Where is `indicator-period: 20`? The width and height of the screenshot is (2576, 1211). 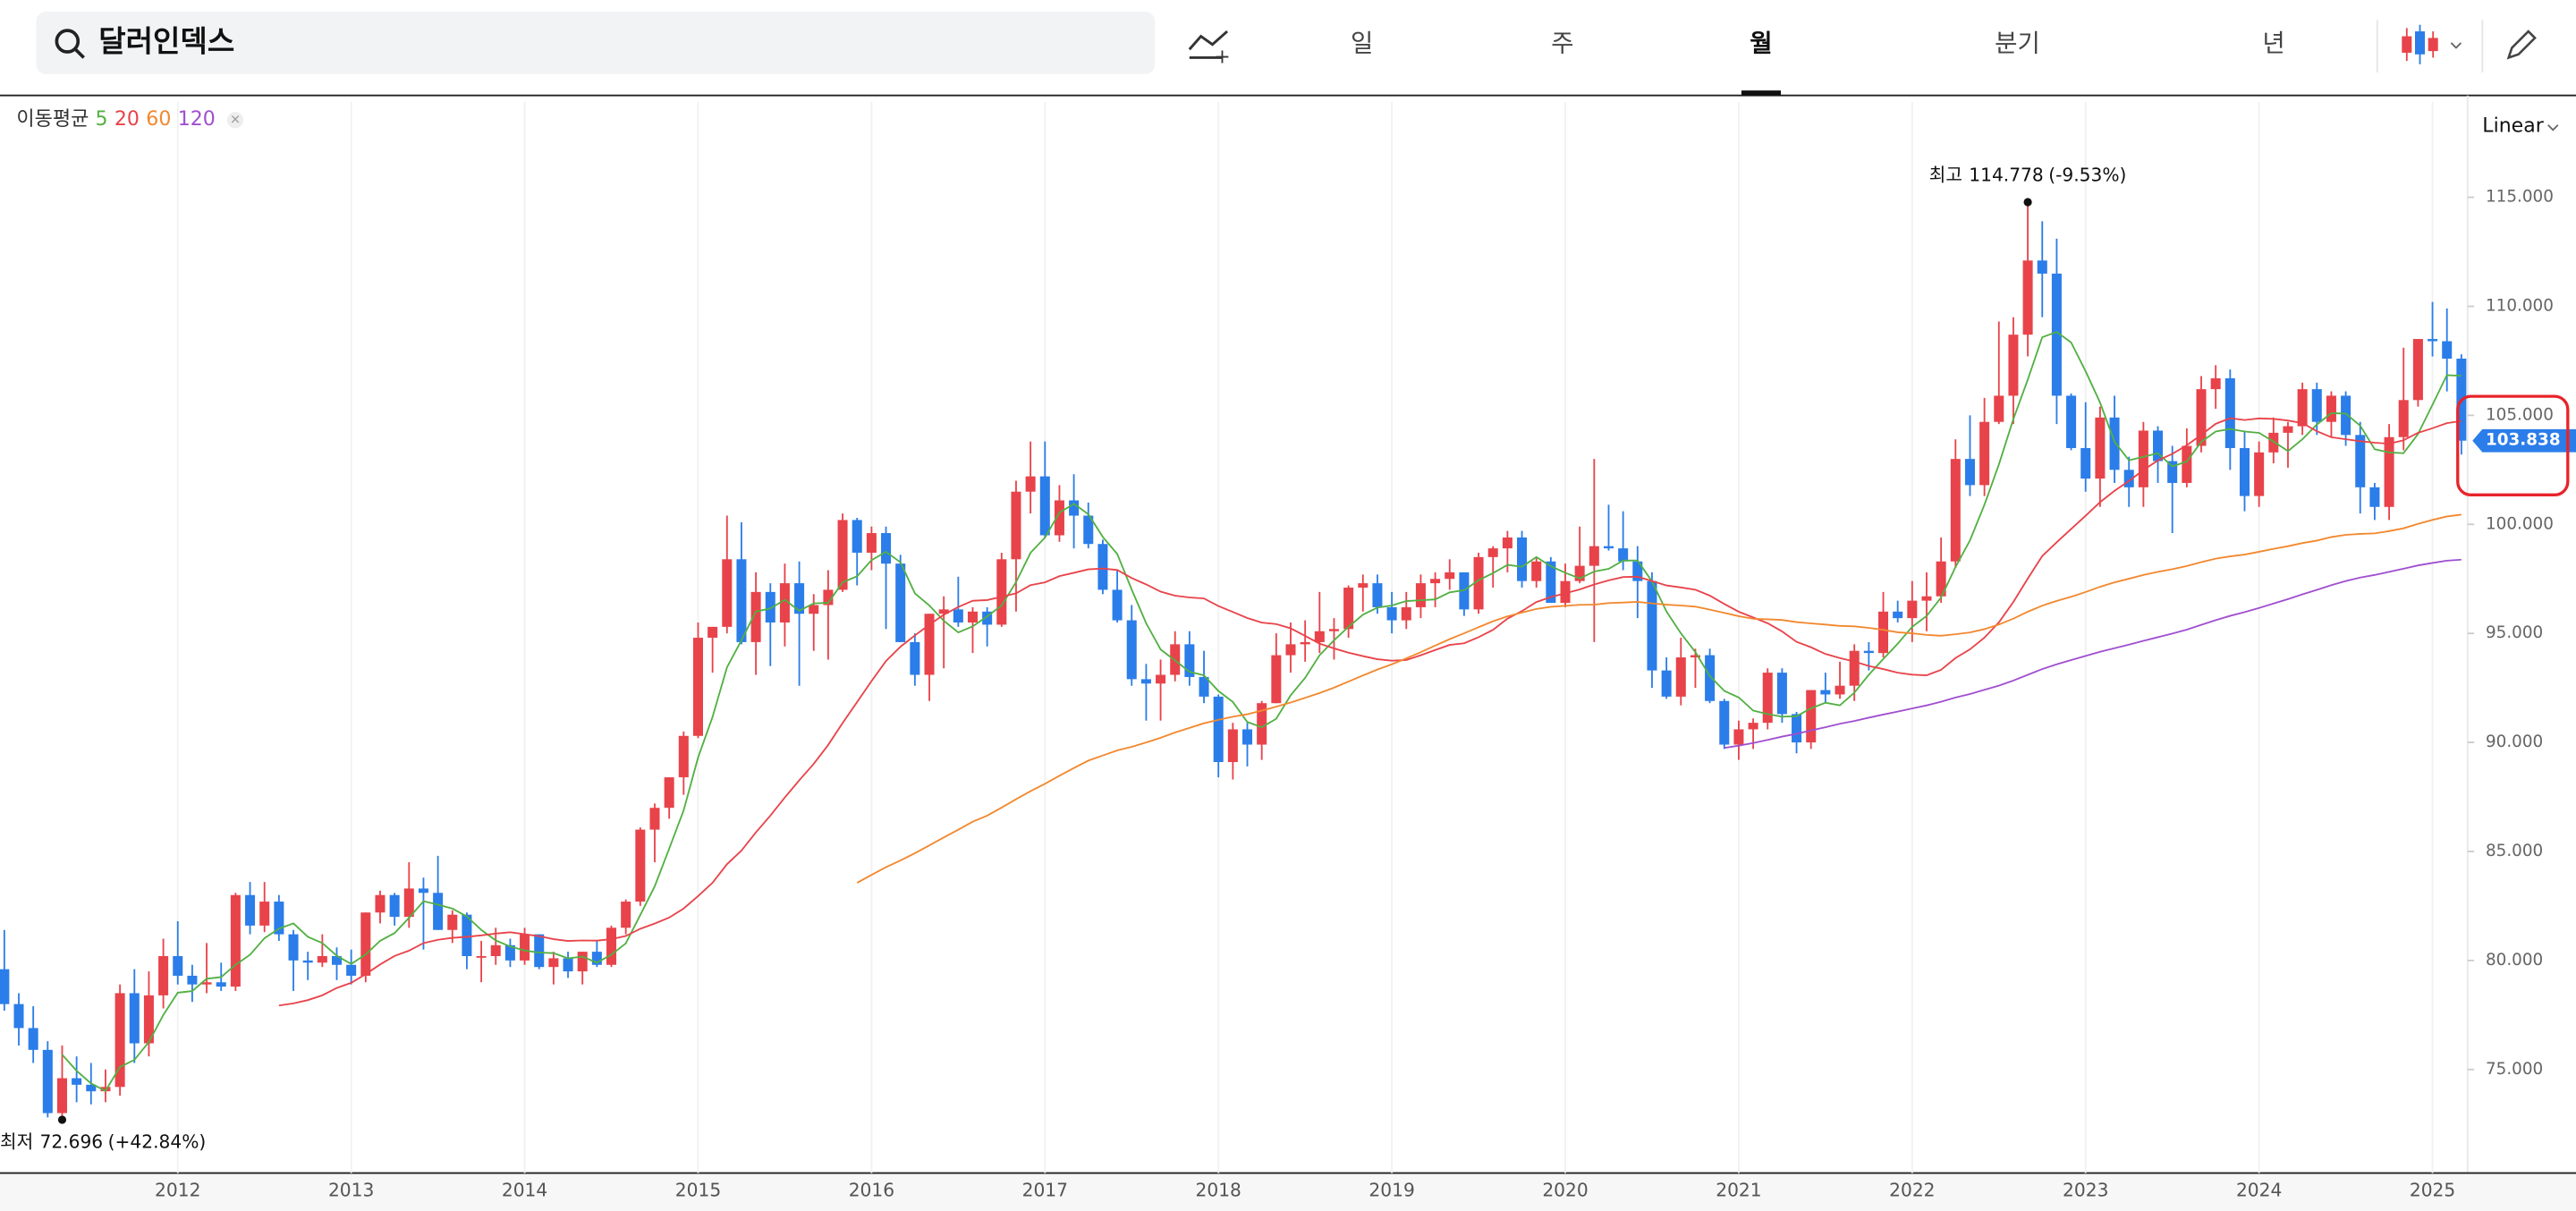 indicator-period: 20 is located at coordinates (127, 120).